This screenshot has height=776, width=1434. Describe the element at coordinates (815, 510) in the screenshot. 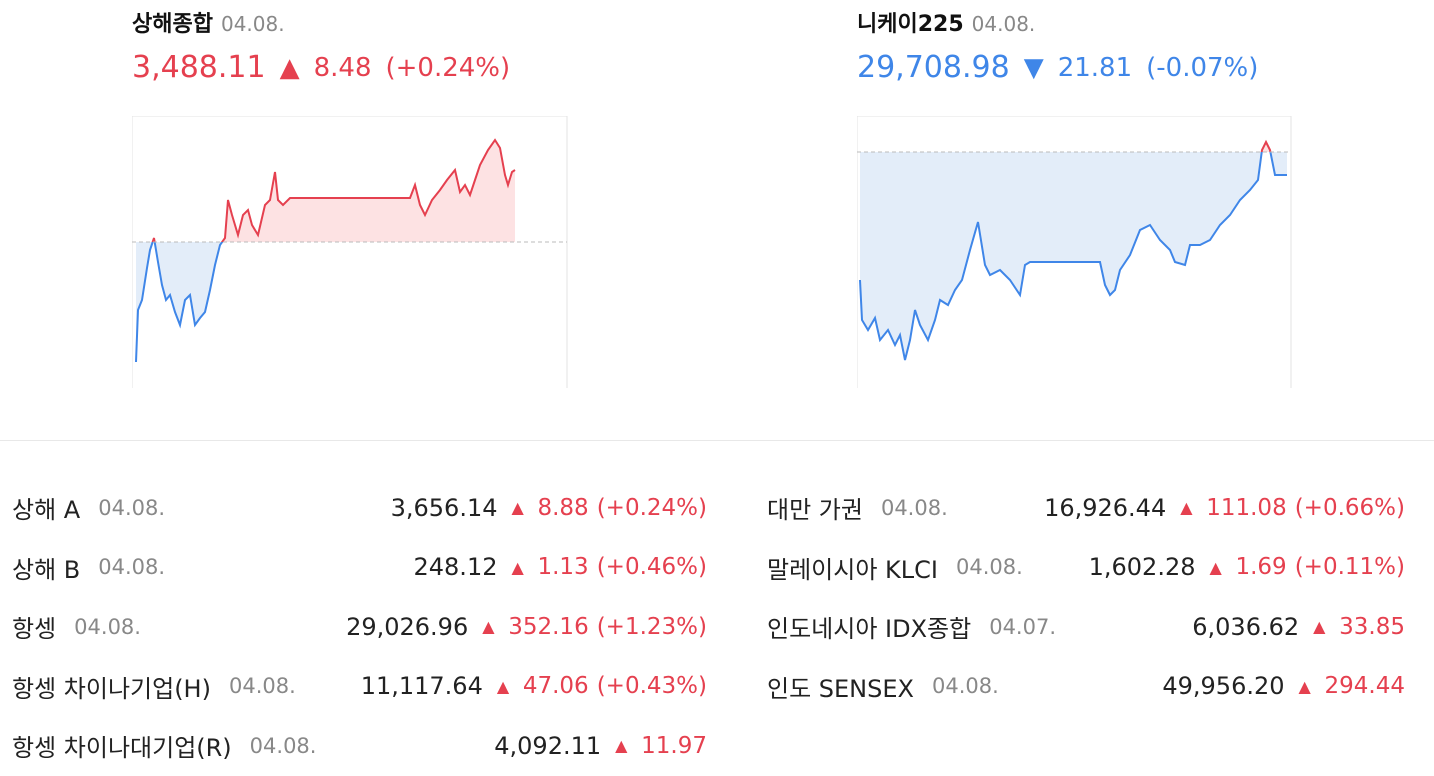

I see `index-name: 대만 가권` at that location.